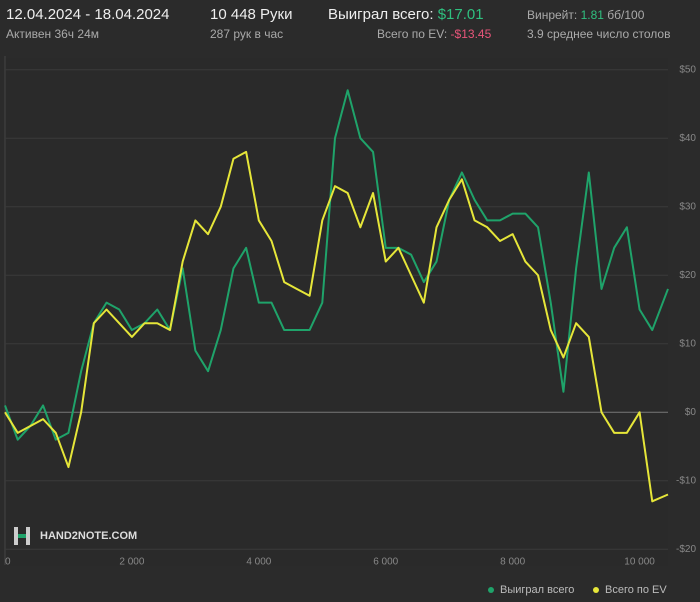 The height and width of the screenshot is (602, 700). Describe the element at coordinates (687, 138) in the screenshot. I see `y-tick-label: $40` at that location.